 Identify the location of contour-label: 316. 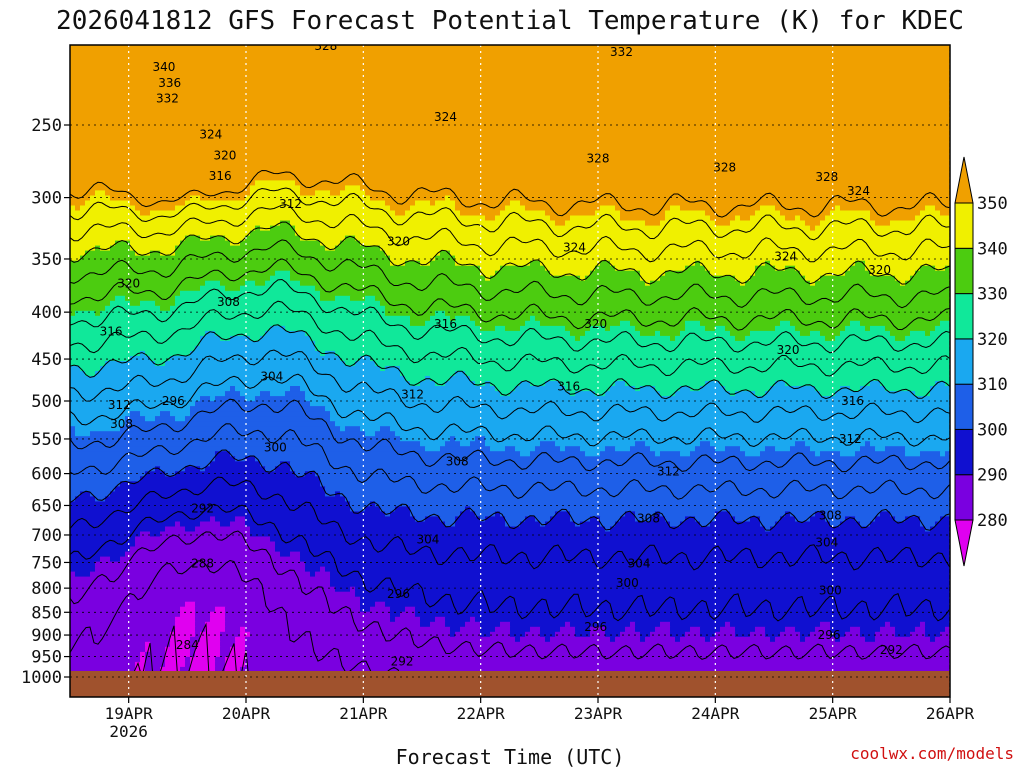
(852, 401).